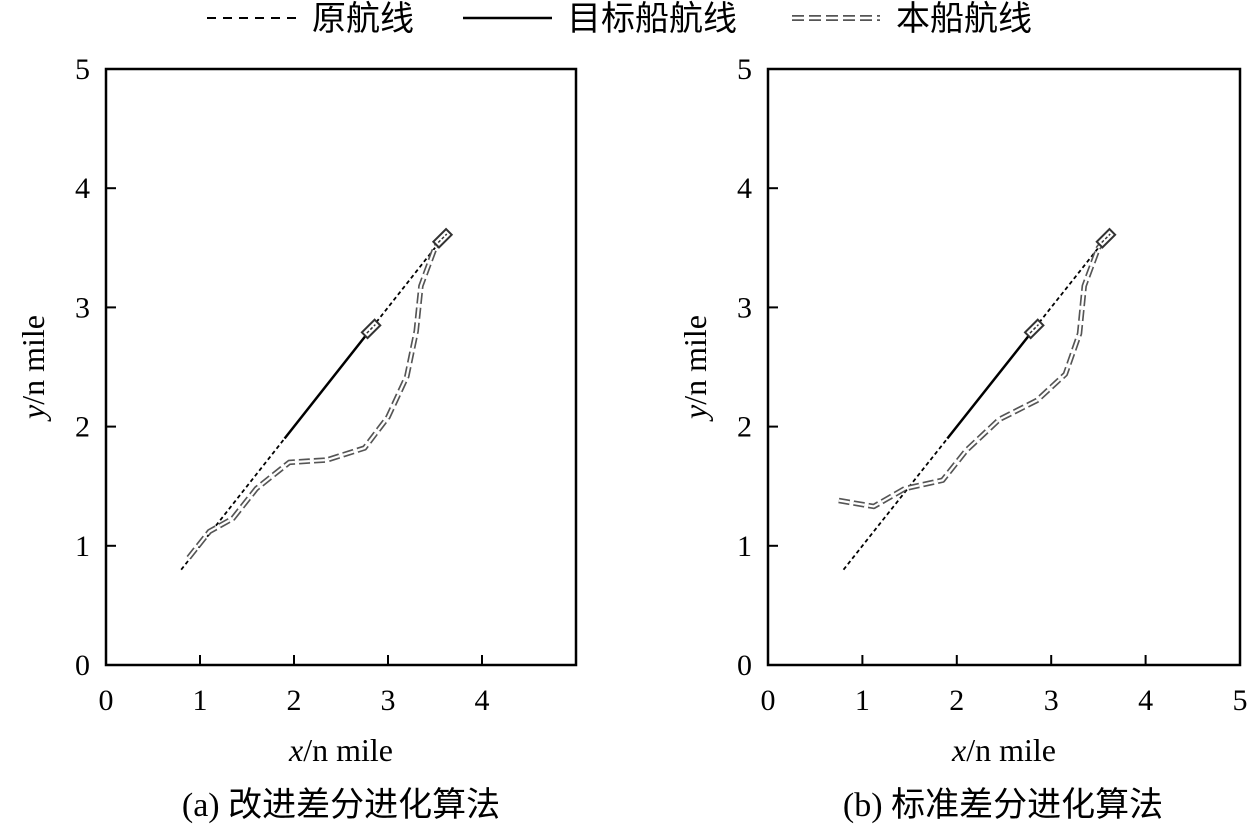 The image size is (1260, 828). What do you see at coordinates (363, 19) in the screenshot?
I see `legend-label-0: 原航线` at bounding box center [363, 19].